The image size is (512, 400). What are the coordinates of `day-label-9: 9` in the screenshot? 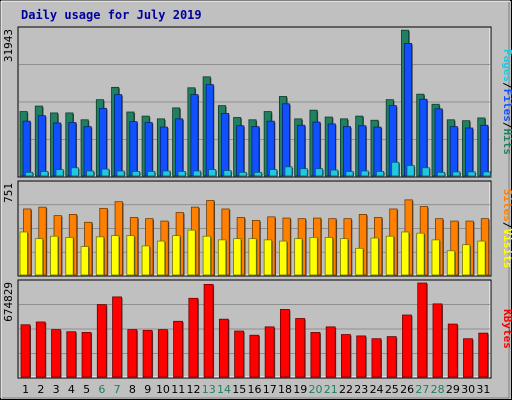 It's located at (147, 389).